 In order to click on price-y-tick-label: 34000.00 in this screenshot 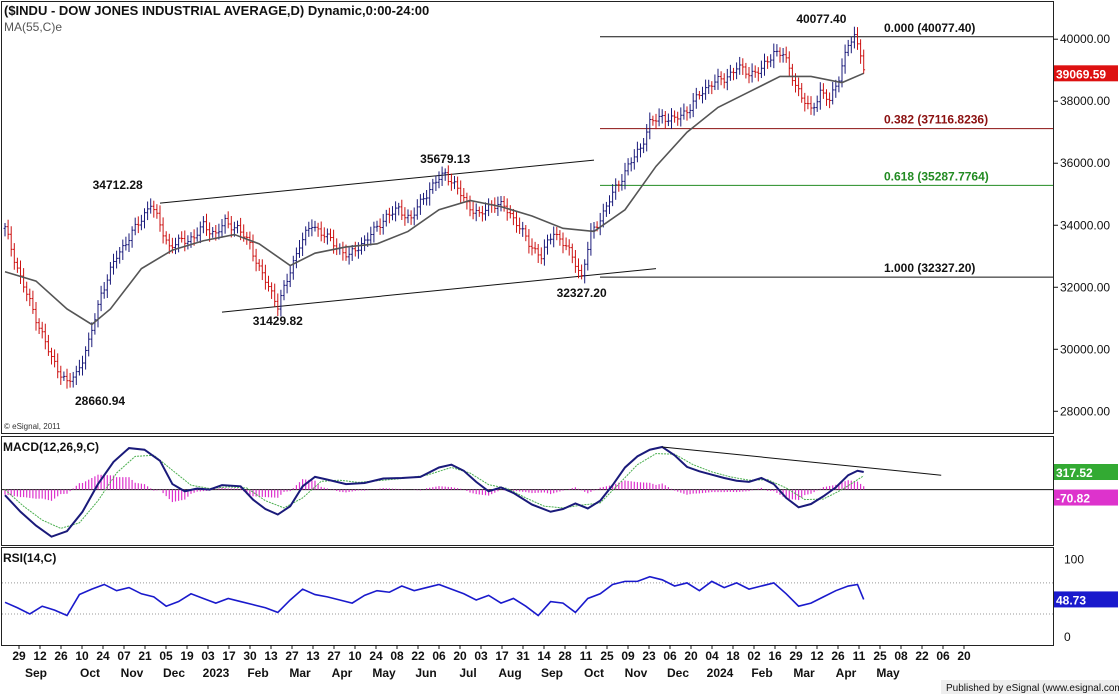, I will do `click(1085, 225)`.